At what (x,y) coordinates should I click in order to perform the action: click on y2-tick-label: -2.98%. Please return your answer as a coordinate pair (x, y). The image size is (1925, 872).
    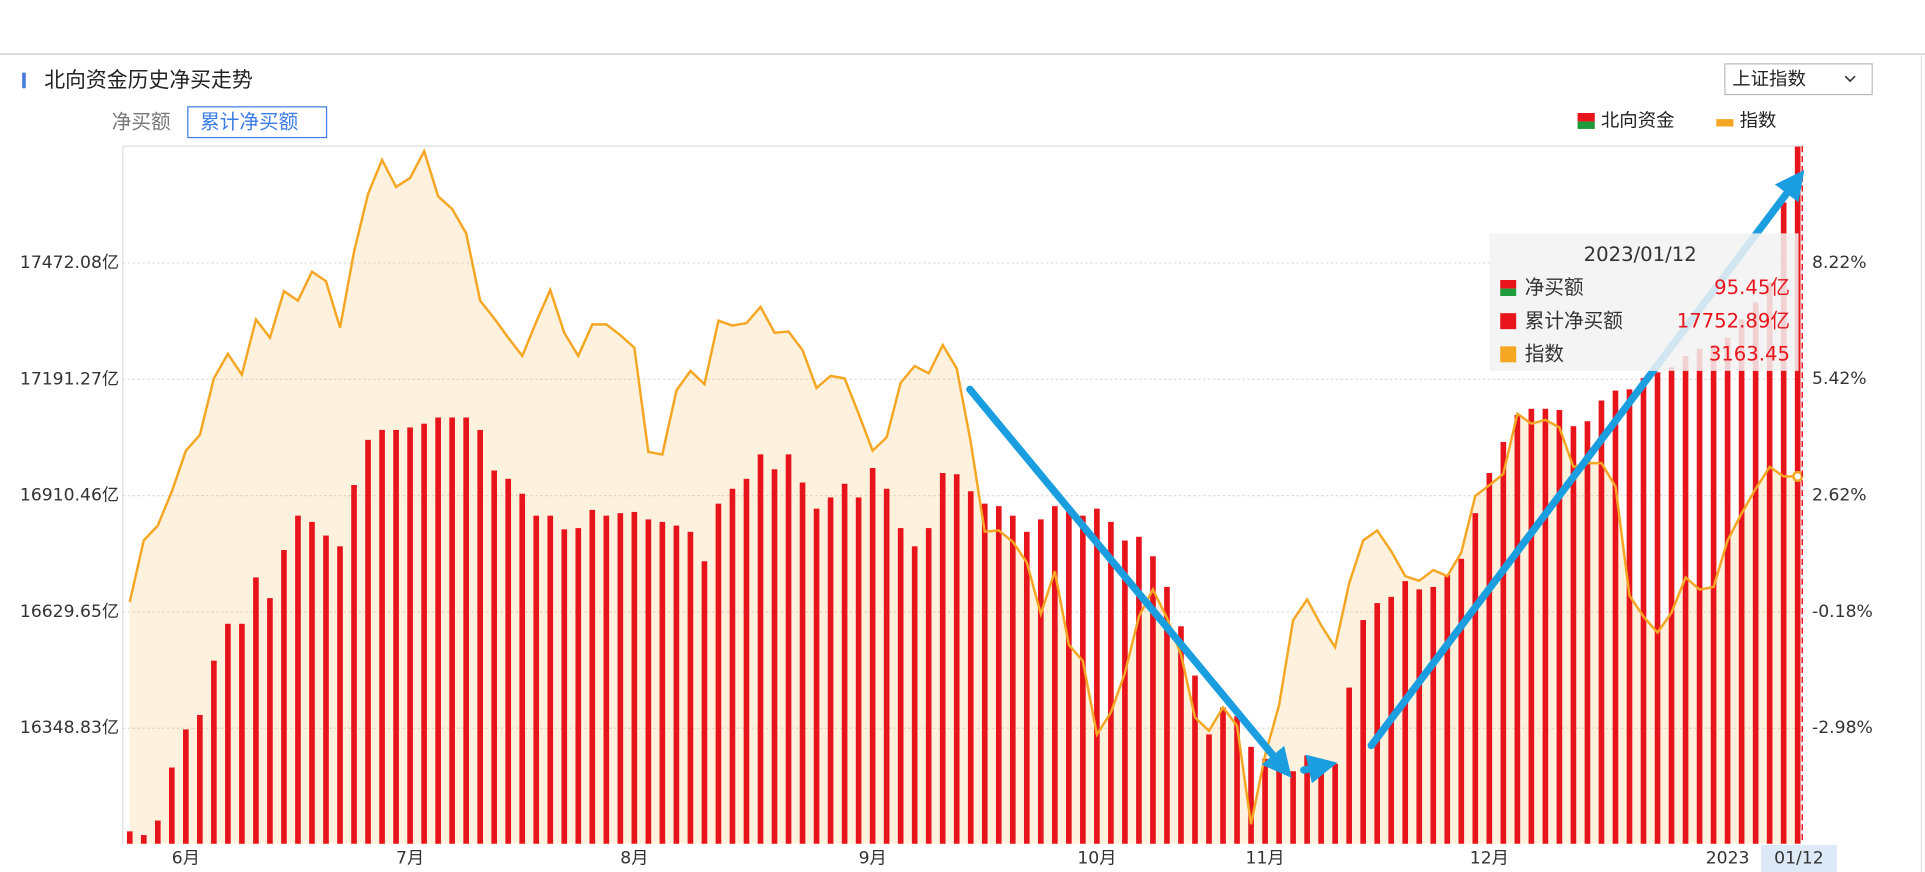
    Looking at the image, I should click on (1842, 728).